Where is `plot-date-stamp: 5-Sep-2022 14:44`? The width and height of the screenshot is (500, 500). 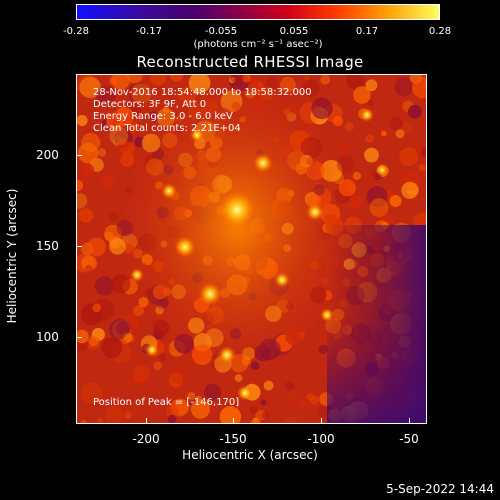
plot-date-stamp: 5-Sep-2022 14:44 is located at coordinates (440, 489).